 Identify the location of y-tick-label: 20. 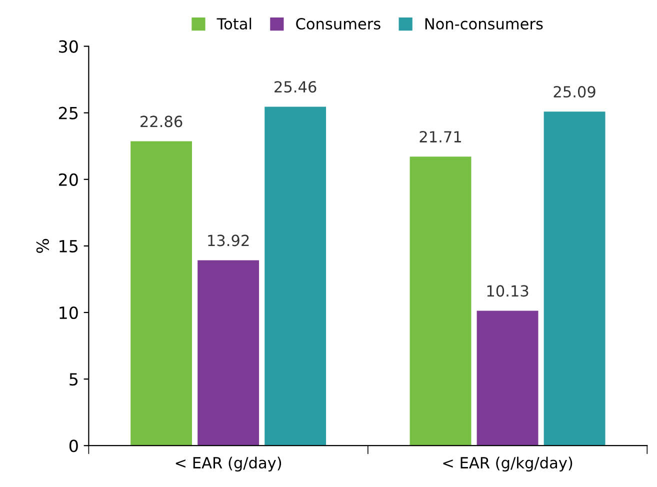
(68, 179).